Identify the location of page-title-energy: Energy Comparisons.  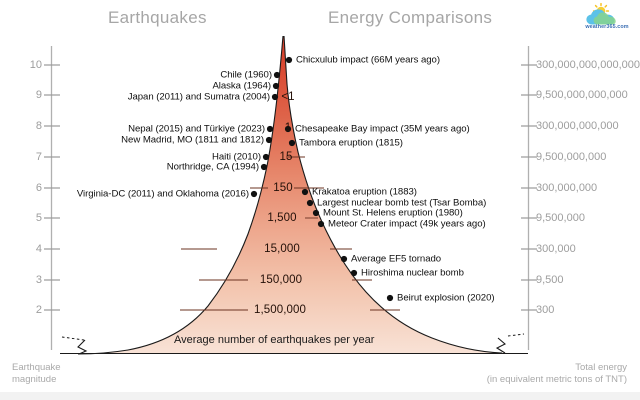
(410, 17).